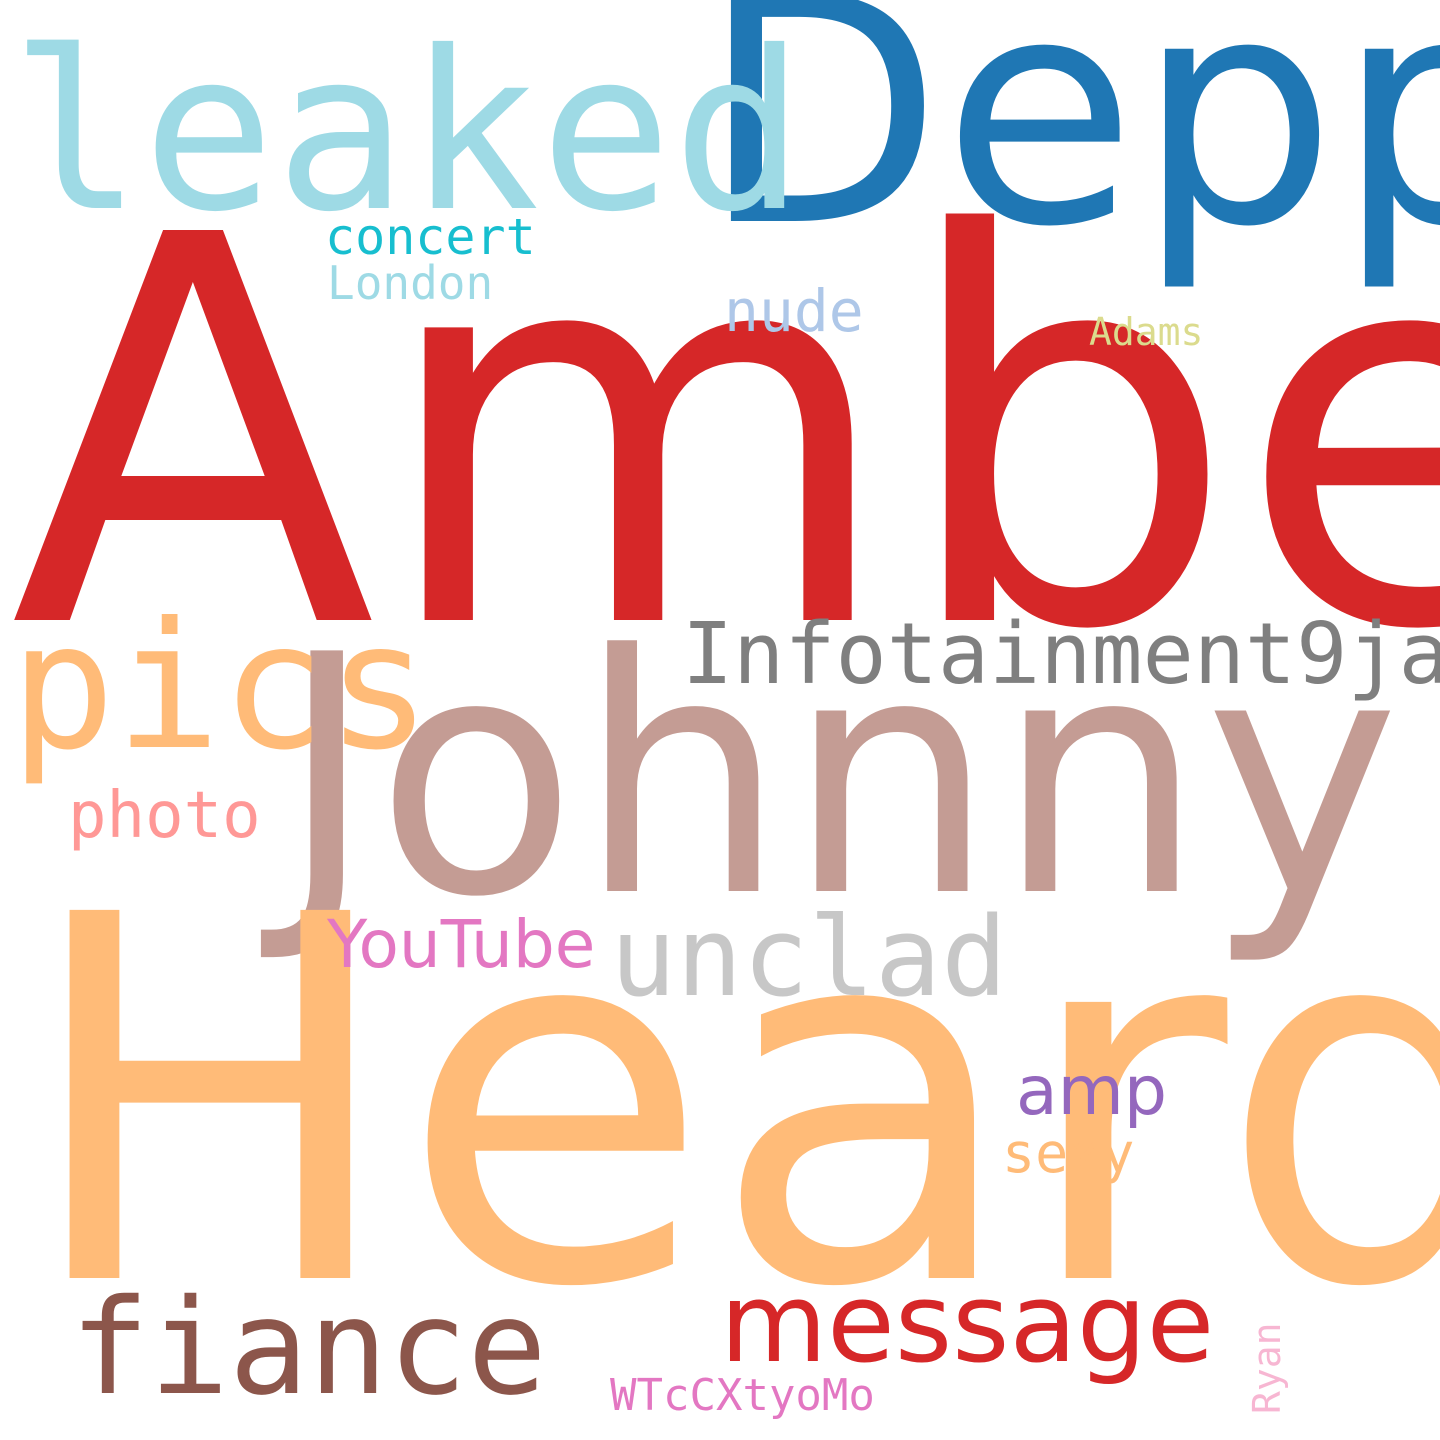 The width and height of the screenshot is (1440, 1440). I want to click on word-nude: nude, so click(794, 311).